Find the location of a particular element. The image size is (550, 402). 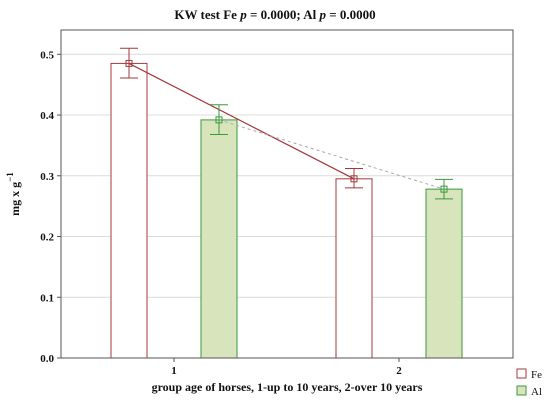

legend-al-label: Al is located at coordinates (536, 392).